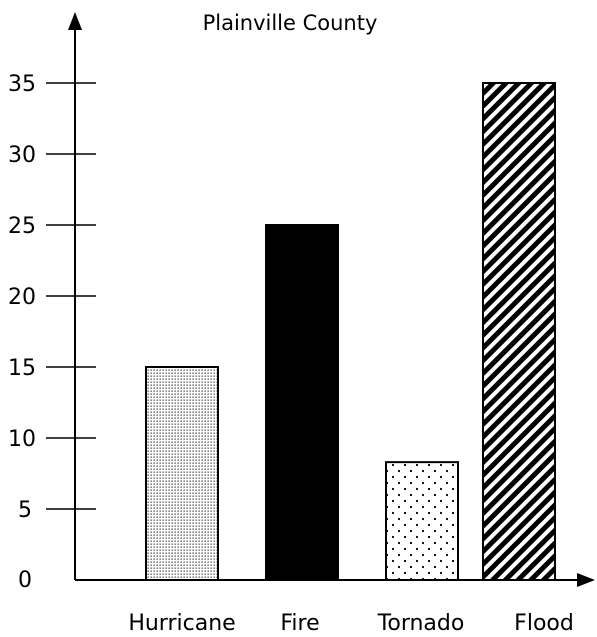 This screenshot has width=597, height=637. I want to click on y-tick-label: 10, so click(22, 439).